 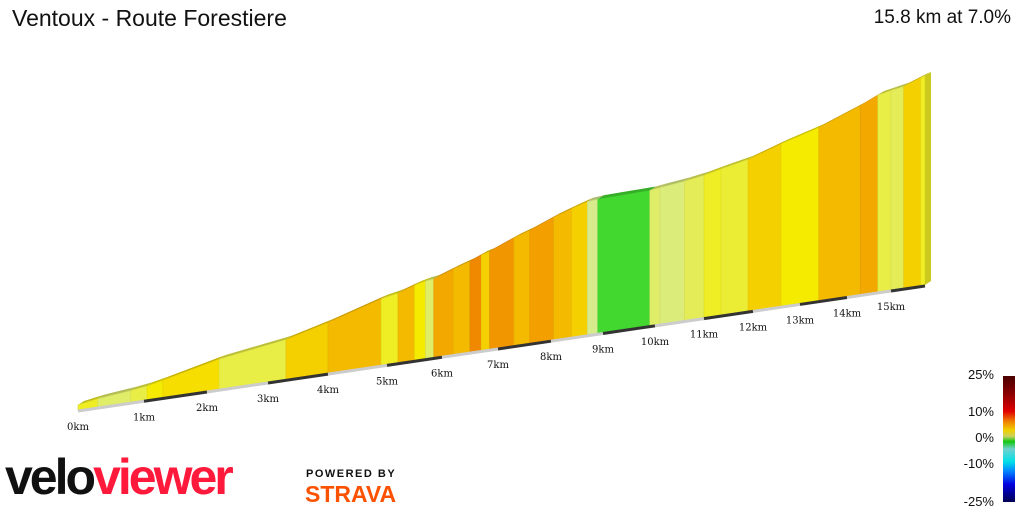 I want to click on legend-label-0: 0%, so click(x=984, y=437).